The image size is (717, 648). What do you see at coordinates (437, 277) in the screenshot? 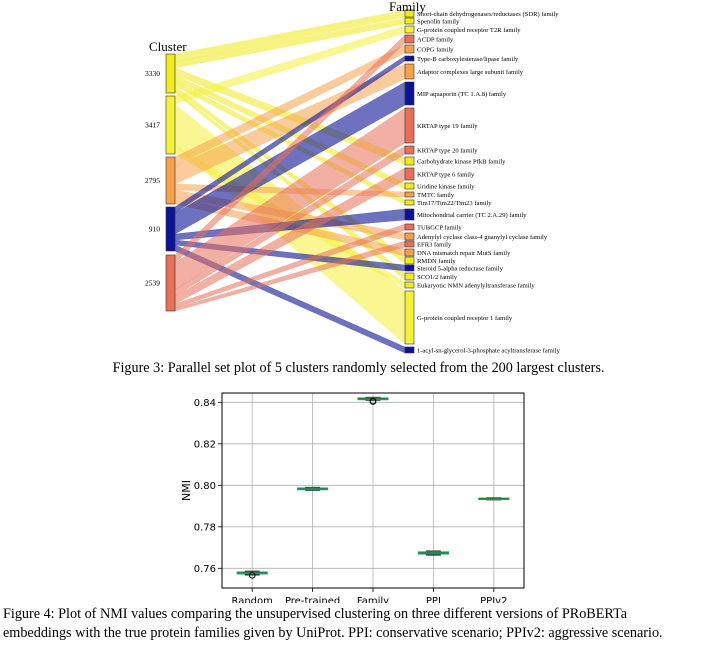
I see `family-label: SCO1/2 family` at bounding box center [437, 277].